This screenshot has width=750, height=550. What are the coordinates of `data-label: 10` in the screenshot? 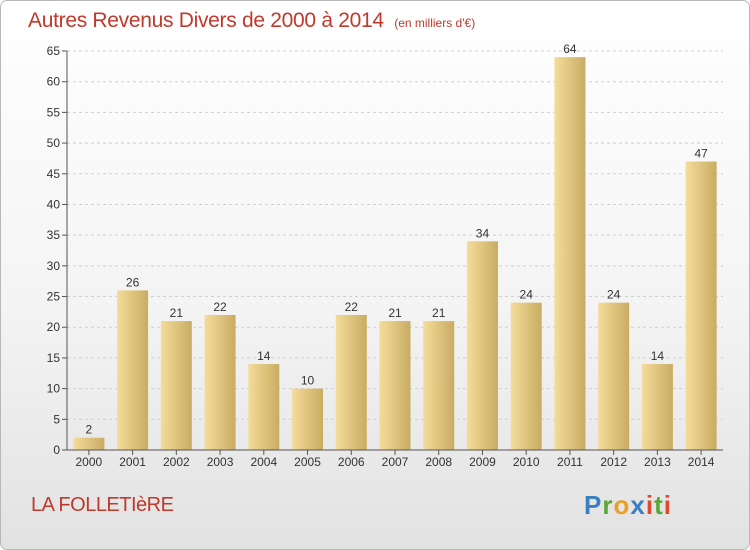 It's located at (308, 381).